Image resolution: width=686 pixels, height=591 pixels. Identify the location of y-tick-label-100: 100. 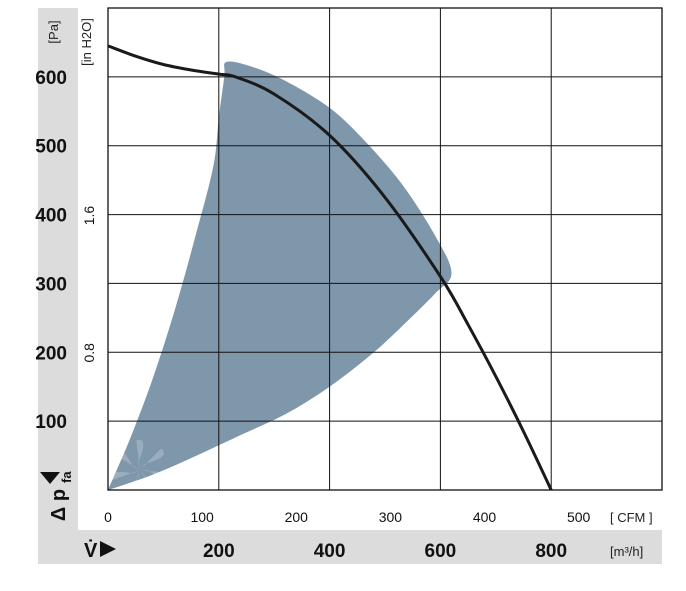
(51, 422).